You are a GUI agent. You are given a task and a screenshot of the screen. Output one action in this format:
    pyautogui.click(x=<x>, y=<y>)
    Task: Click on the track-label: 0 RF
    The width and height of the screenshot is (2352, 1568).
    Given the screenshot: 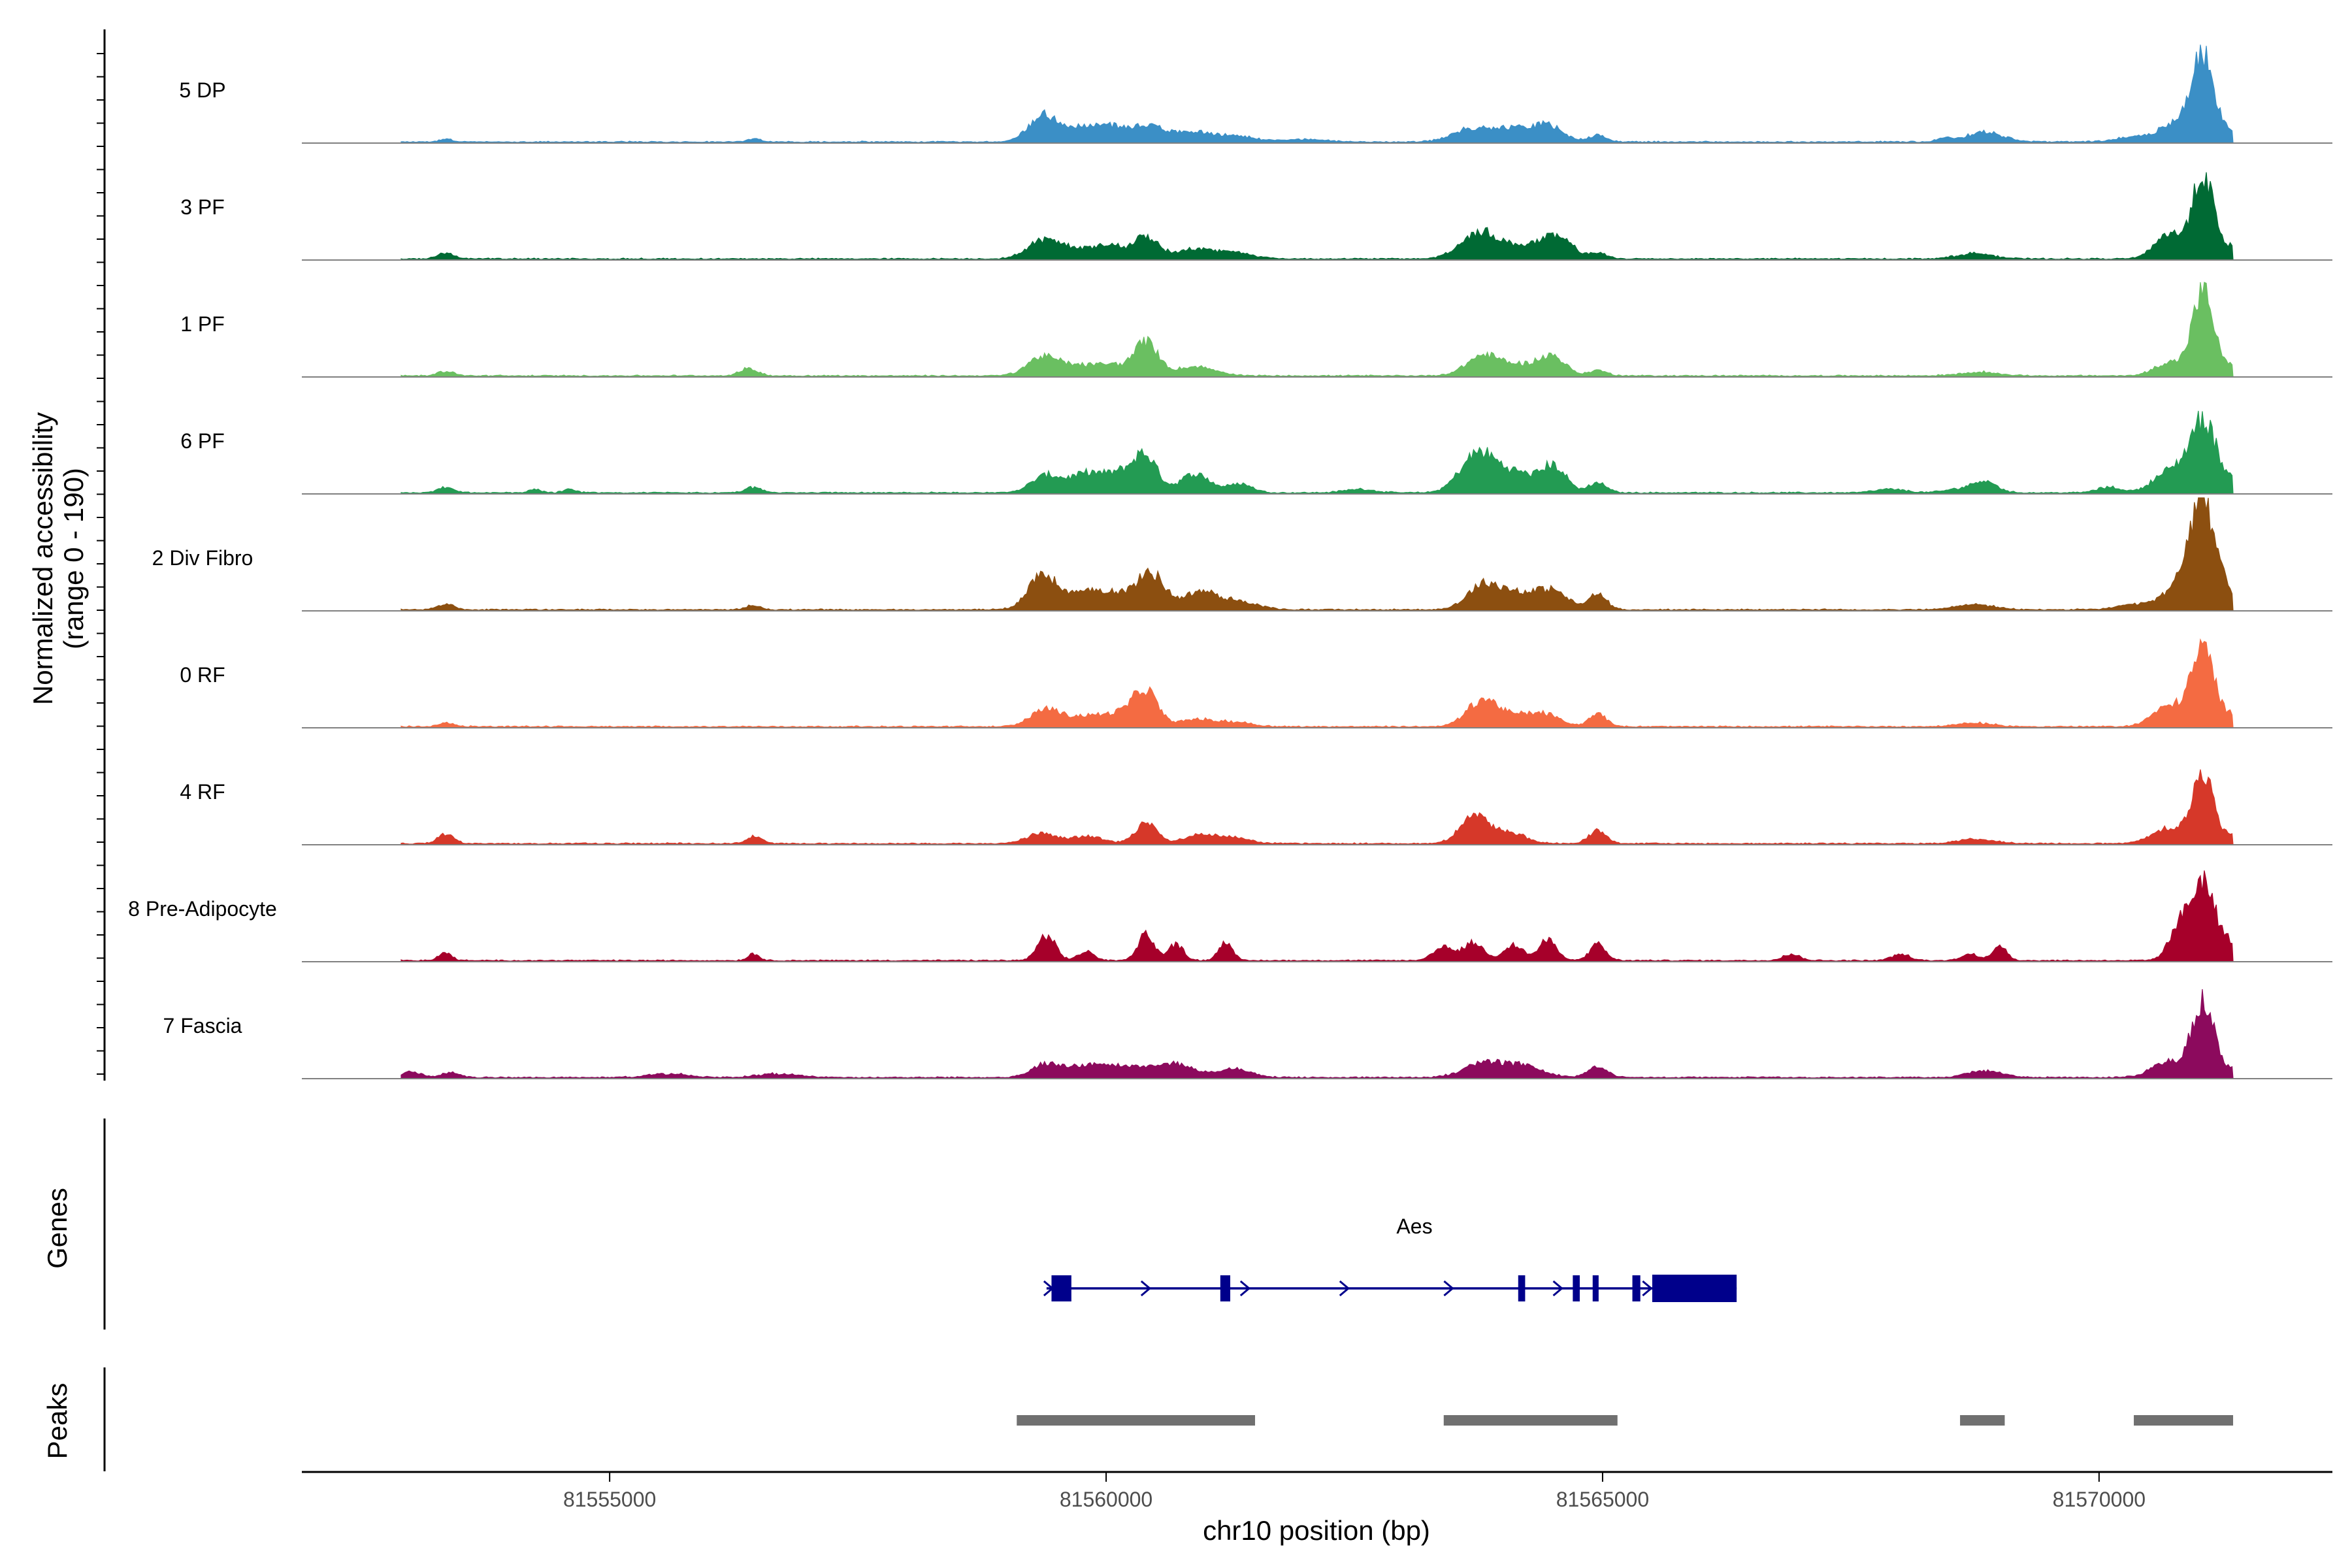 What is the action you would take?
    pyautogui.click(x=202, y=675)
    